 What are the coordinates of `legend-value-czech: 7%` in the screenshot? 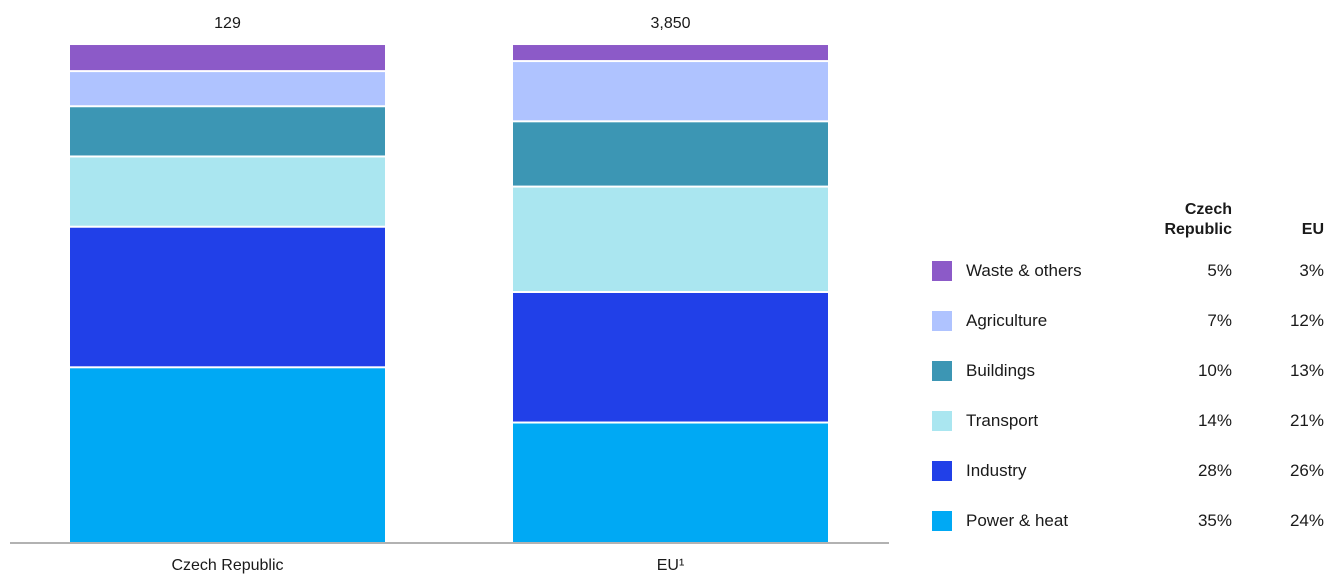 It's located at (1219, 320).